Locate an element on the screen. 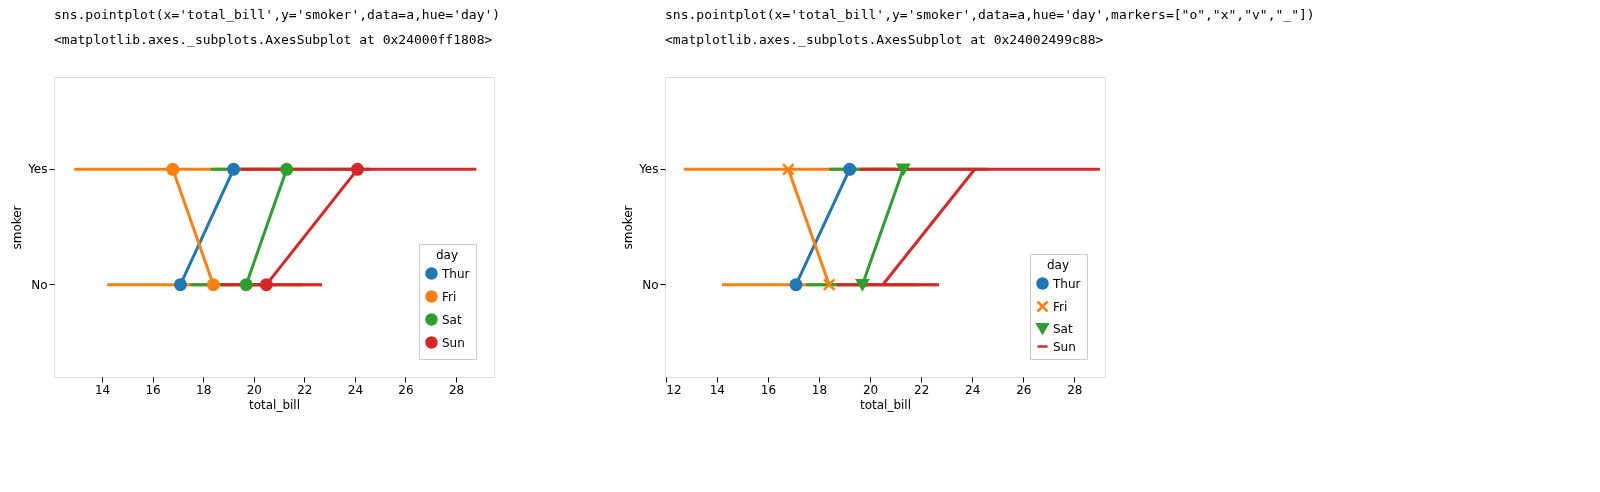 This screenshot has height=492, width=1600. text: sns.pointplot(x='total_bill',y='smoker',data=a,hue='day',markers=["o","x","v","_"]) is located at coordinates (990, 14).